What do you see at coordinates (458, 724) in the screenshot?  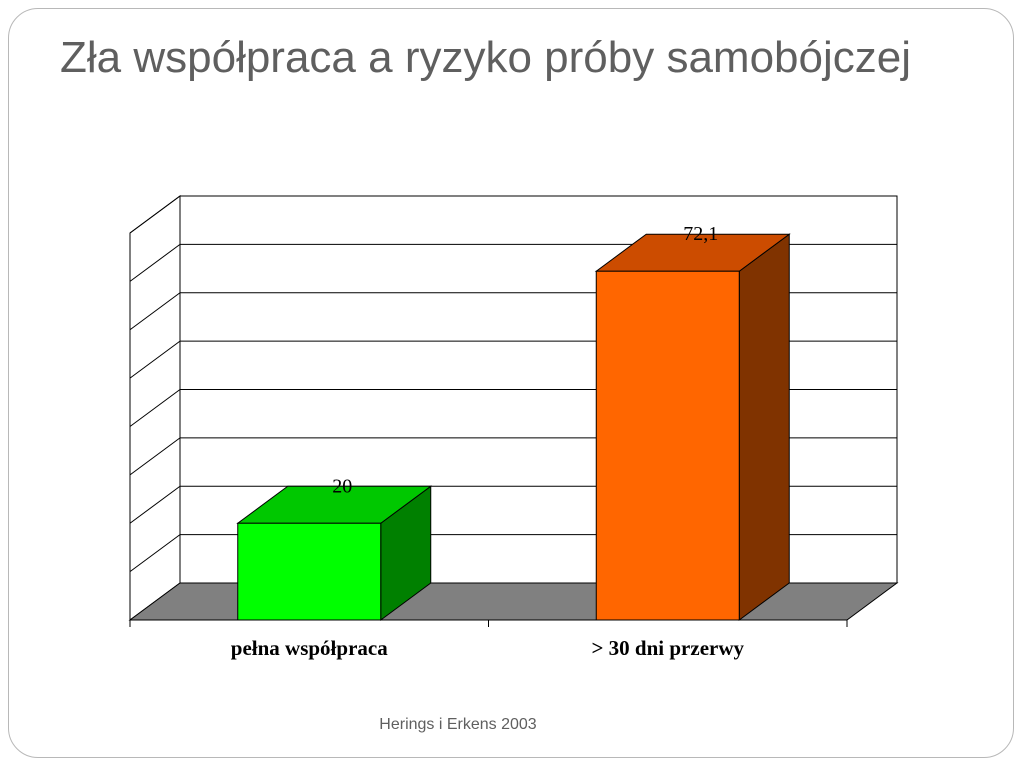 I see `source-note: Herings i Erkens 2003` at bounding box center [458, 724].